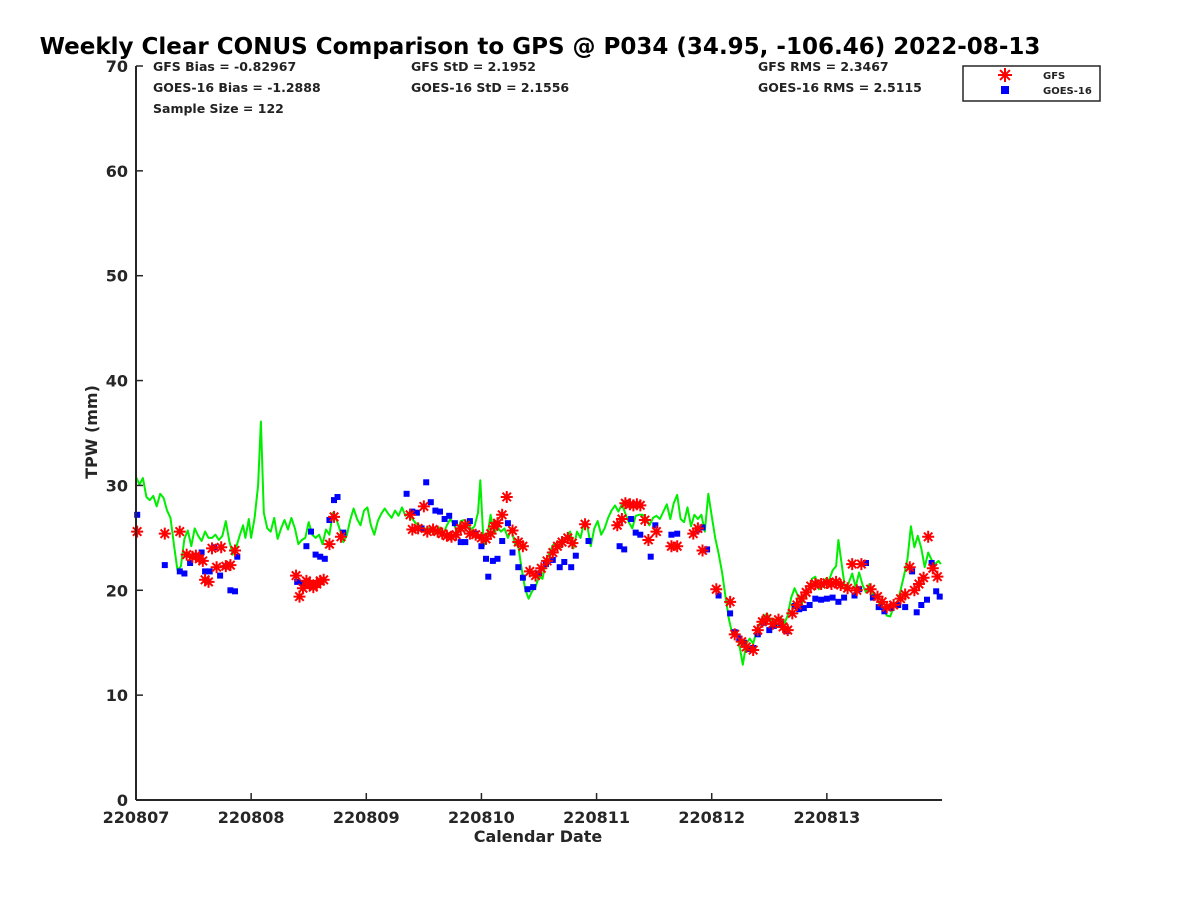 Image resolution: width=1200 pixels, height=900 pixels. What do you see at coordinates (1067, 91) in the screenshot?
I see `legend-goes-label: GOES-16` at bounding box center [1067, 91].